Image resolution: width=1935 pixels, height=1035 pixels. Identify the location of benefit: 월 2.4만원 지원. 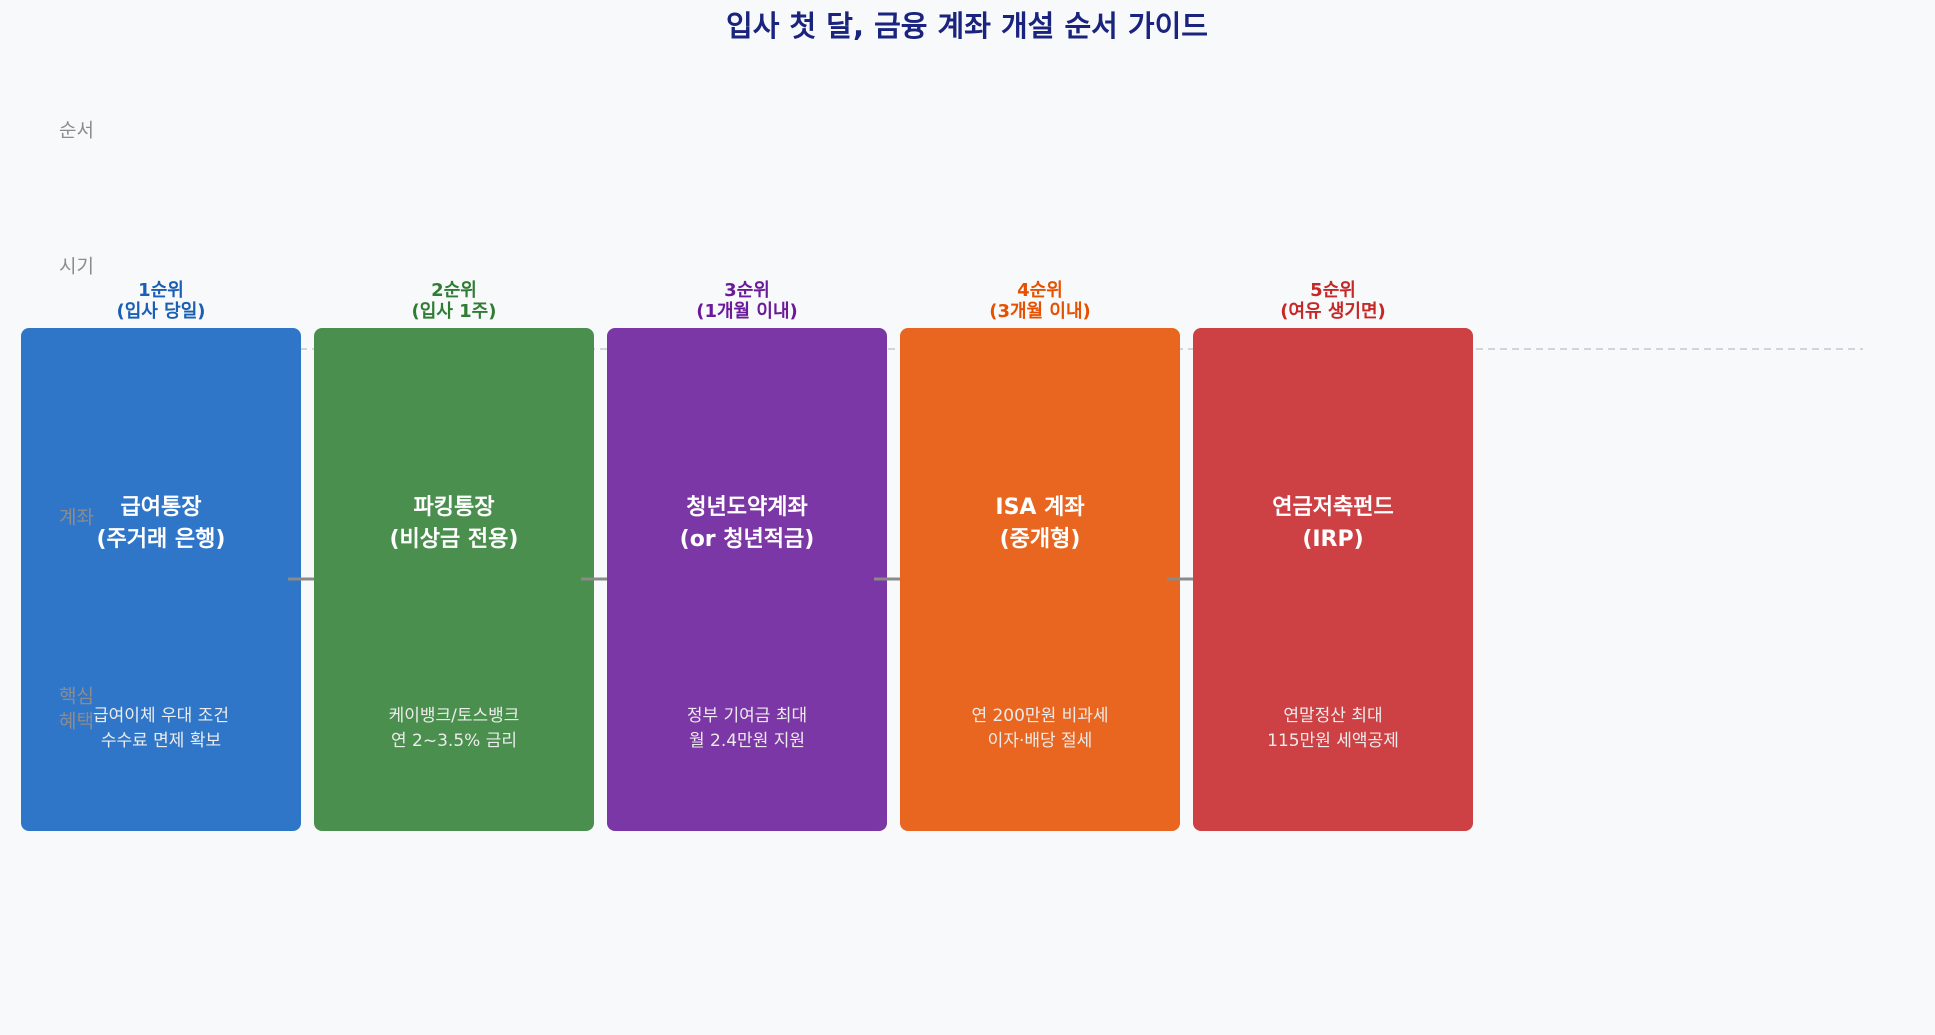
(747, 741).